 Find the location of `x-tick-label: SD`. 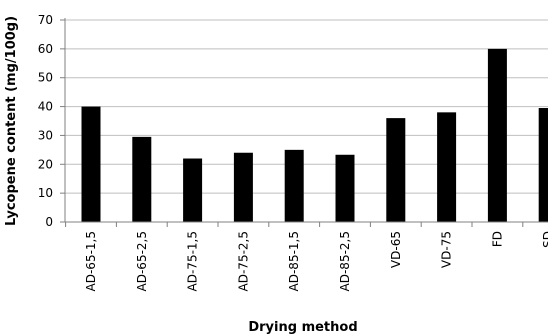

x-tick-label: SD is located at coordinates (544, 239).